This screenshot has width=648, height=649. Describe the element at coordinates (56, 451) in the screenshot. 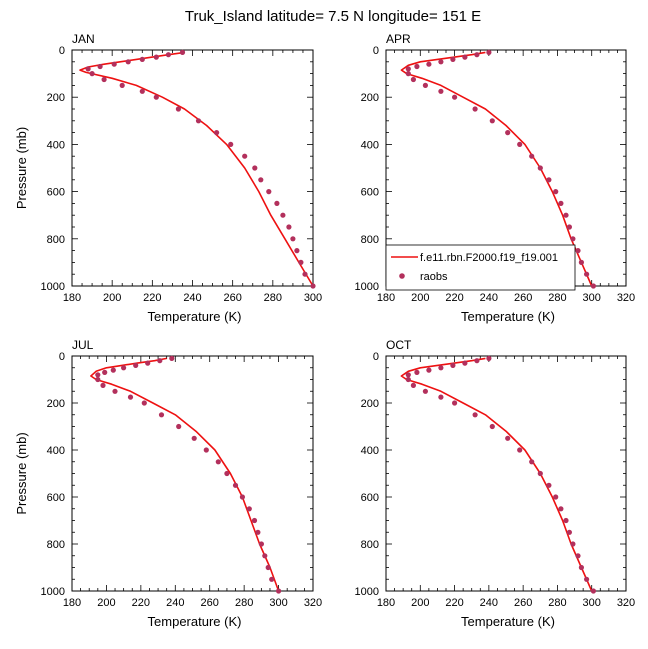

I see `y-tick-label: 400` at that location.